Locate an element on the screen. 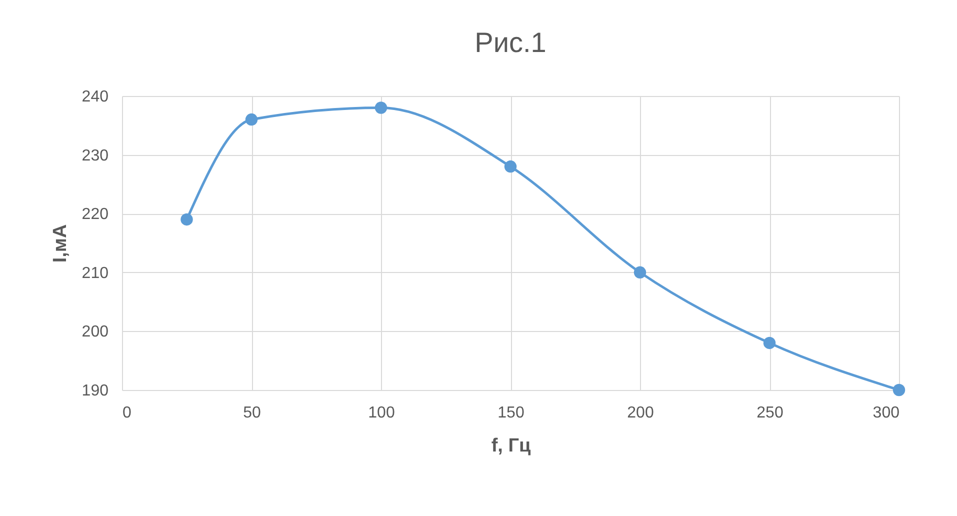 This screenshot has height=516, width=957. y-tick-label: 190 is located at coordinates (95, 391).